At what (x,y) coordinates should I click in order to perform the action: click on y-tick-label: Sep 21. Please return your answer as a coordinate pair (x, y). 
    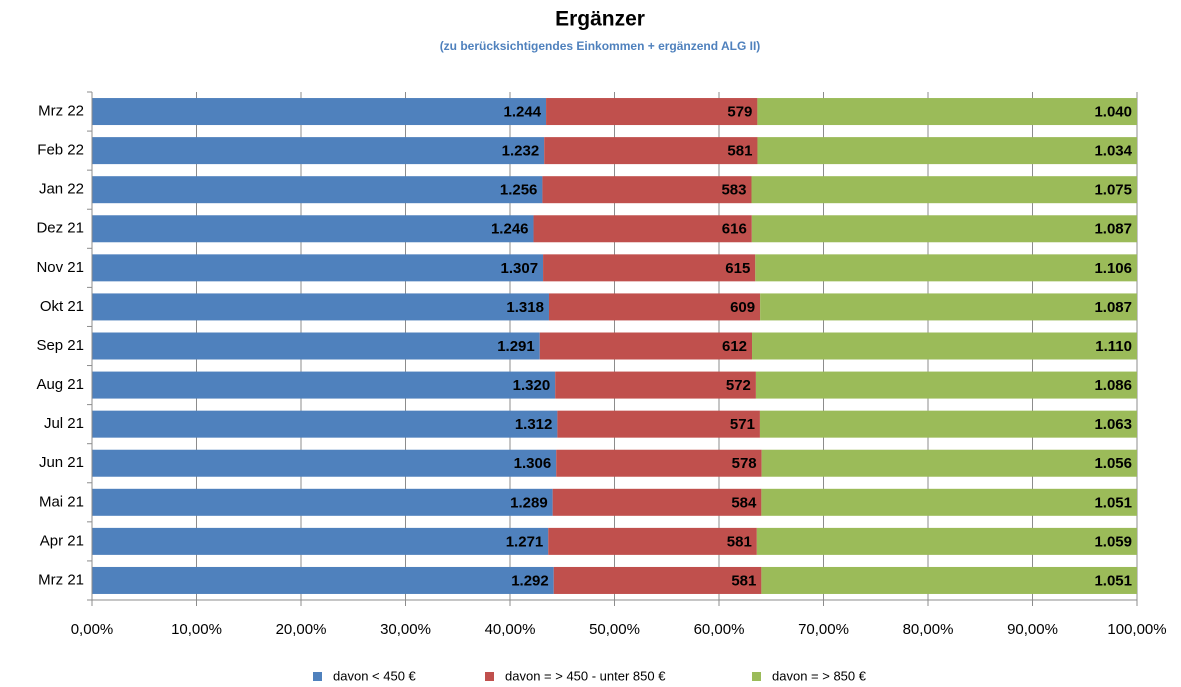
    Looking at the image, I should click on (60, 345).